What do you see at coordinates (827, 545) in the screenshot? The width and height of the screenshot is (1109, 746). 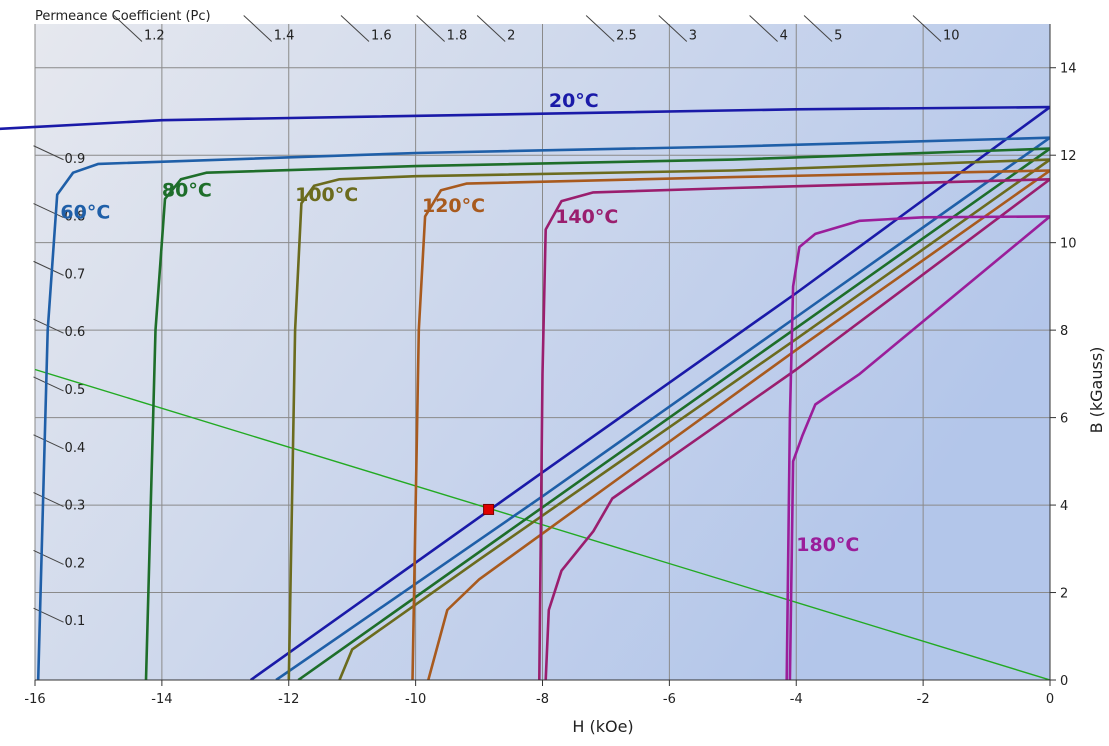 I see `series-label-180-c: 180°C` at bounding box center [827, 545].